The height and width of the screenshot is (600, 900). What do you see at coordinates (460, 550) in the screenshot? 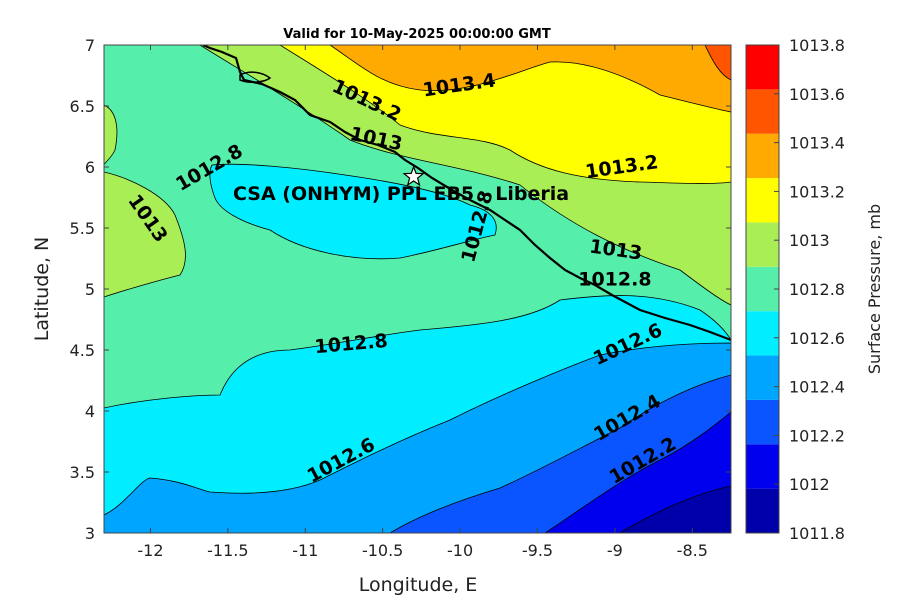
I see `x-tick-label: -10` at bounding box center [460, 550].